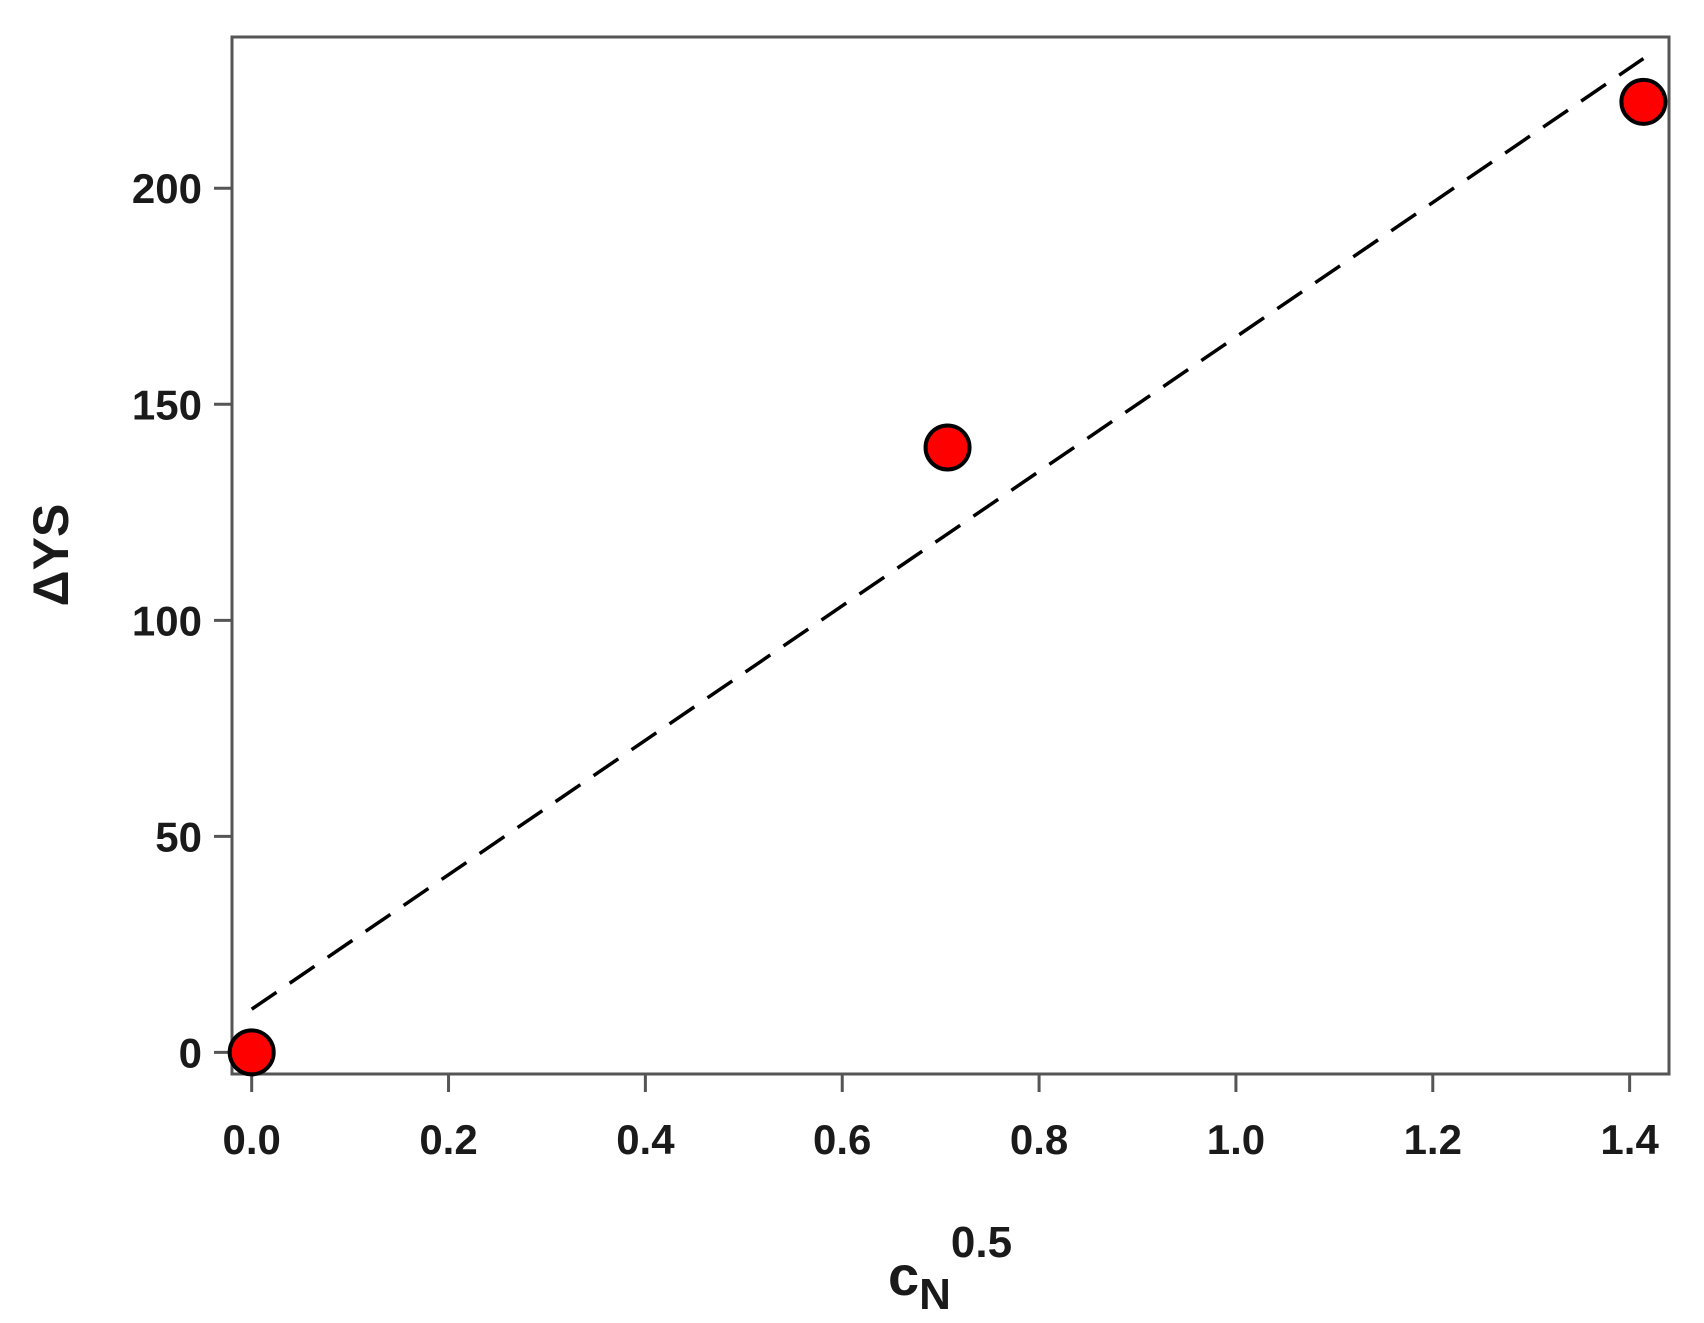  What do you see at coordinates (1433, 1139) in the screenshot?
I see `x-tick-label: 1.2` at bounding box center [1433, 1139].